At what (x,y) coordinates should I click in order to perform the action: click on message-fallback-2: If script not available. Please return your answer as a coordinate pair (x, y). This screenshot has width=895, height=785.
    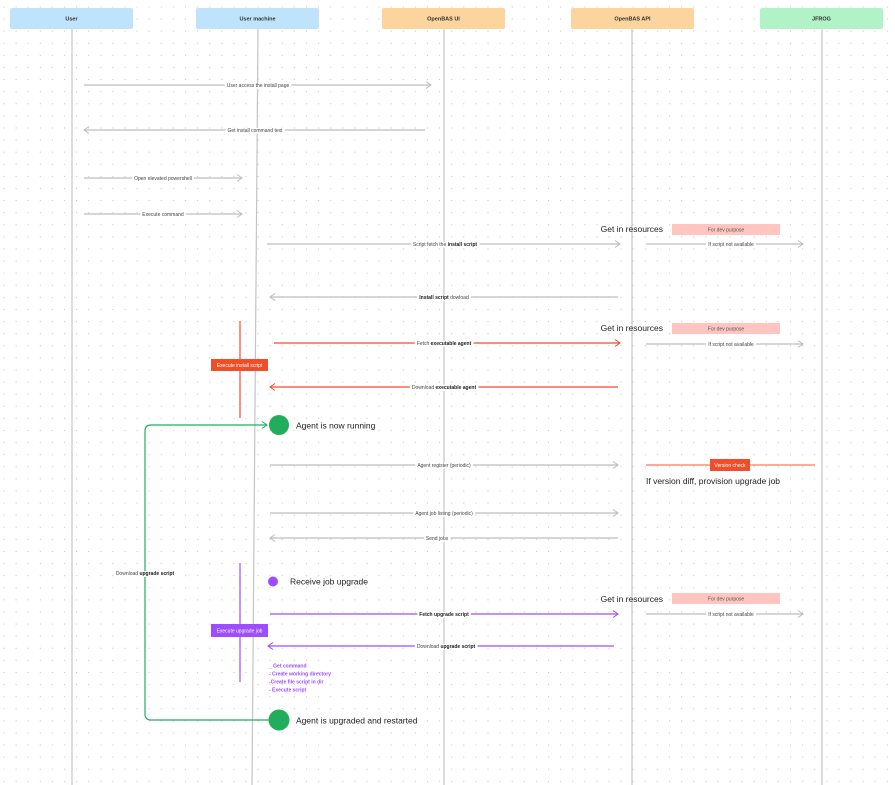
    Looking at the image, I should click on (725, 344).